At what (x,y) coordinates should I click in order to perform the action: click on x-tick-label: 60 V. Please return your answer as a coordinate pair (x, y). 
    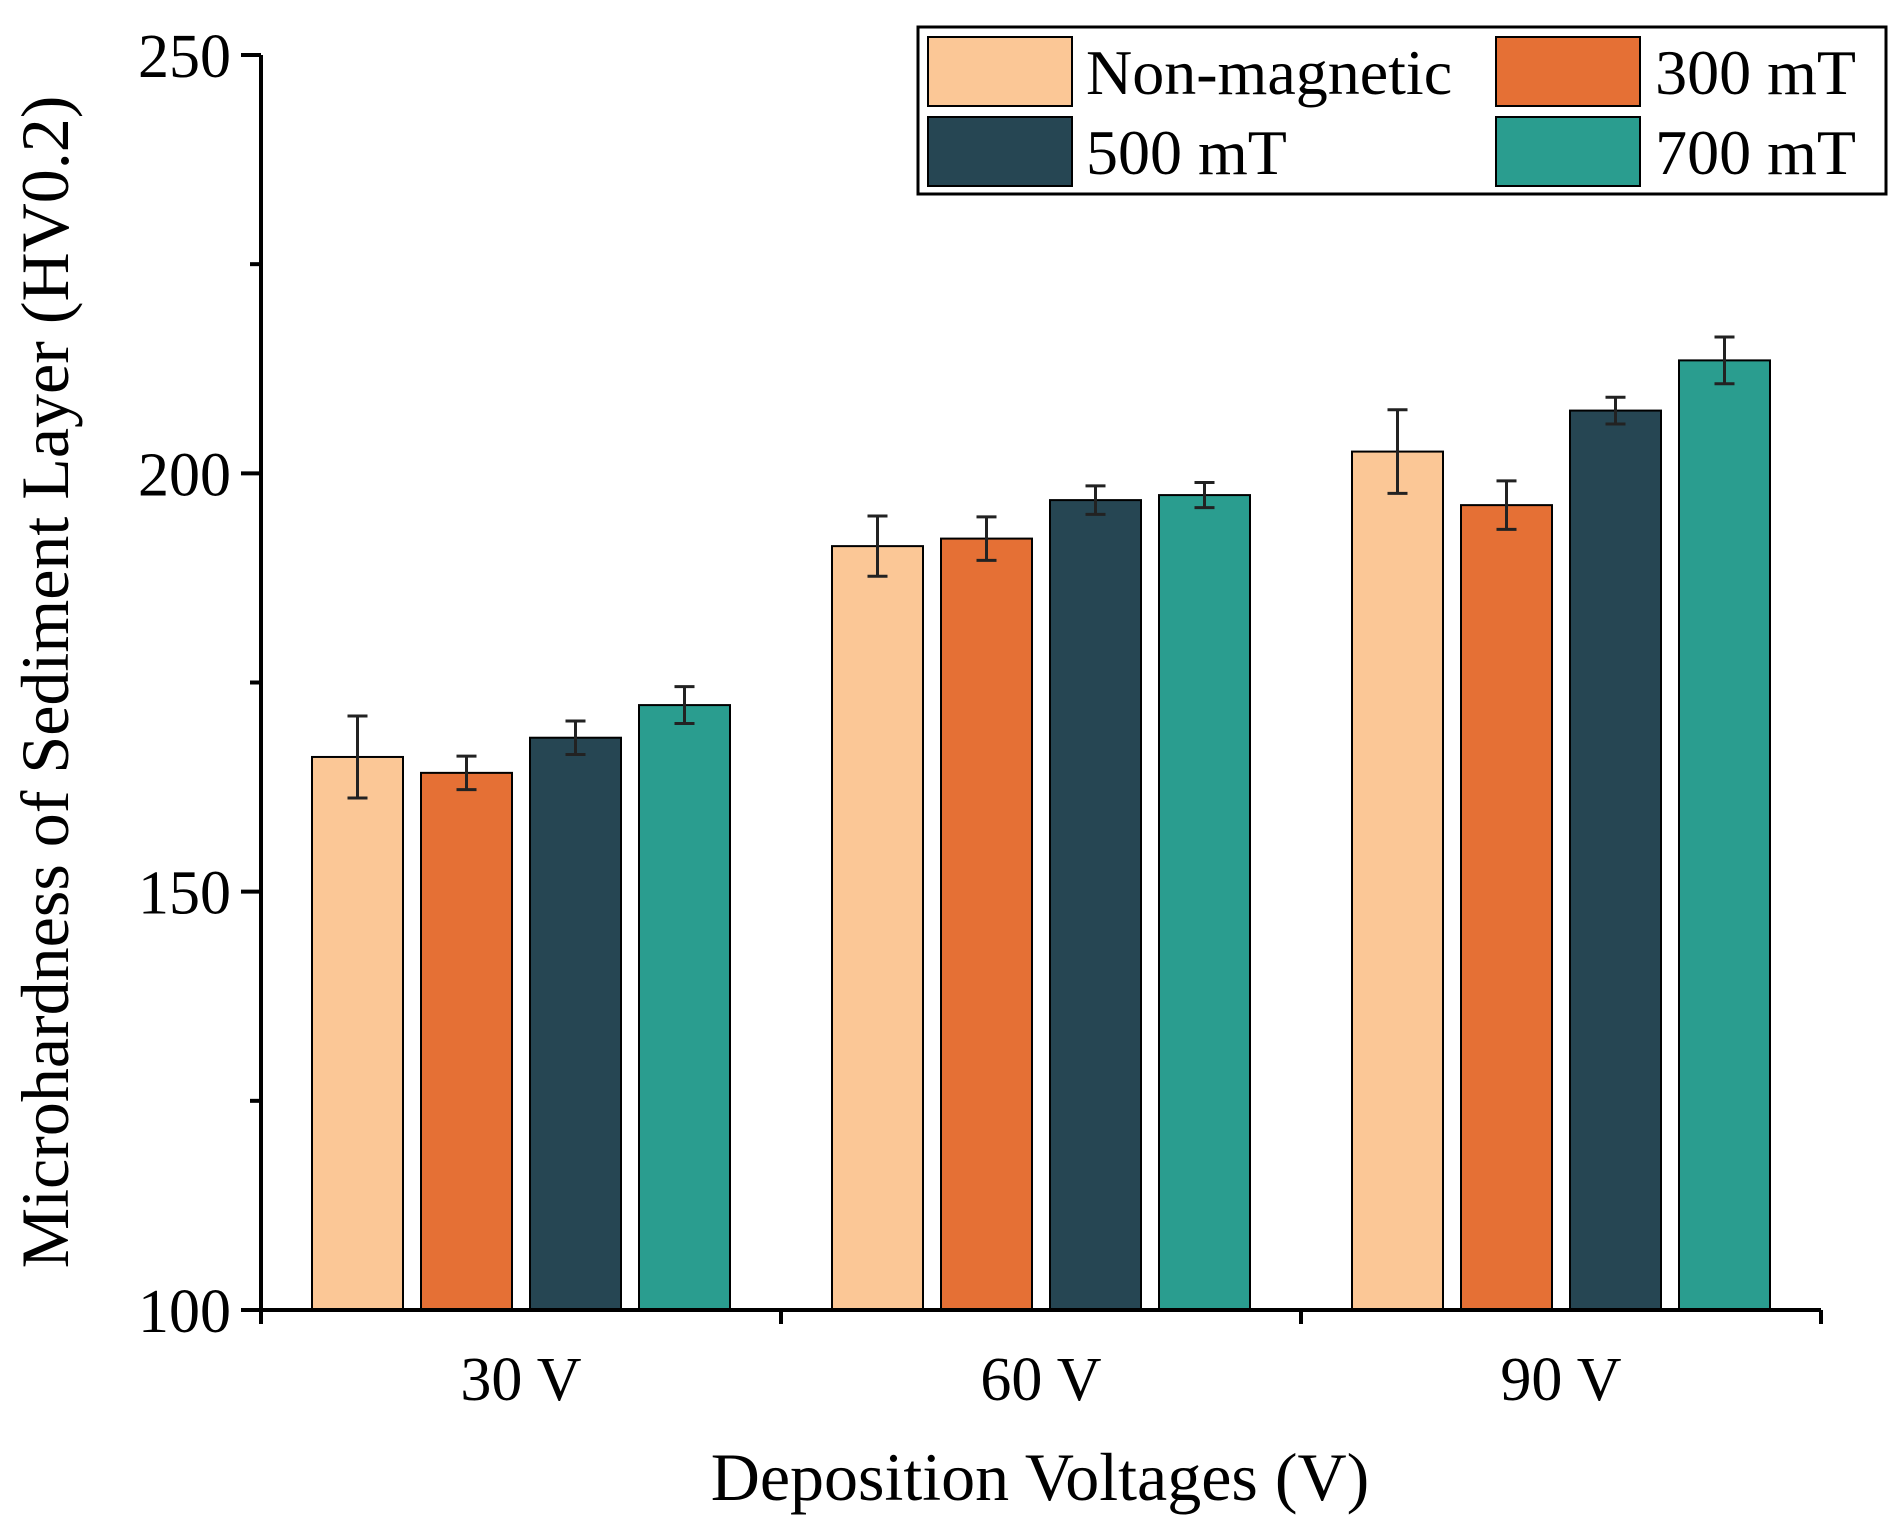
    Looking at the image, I should click on (1040, 1380).